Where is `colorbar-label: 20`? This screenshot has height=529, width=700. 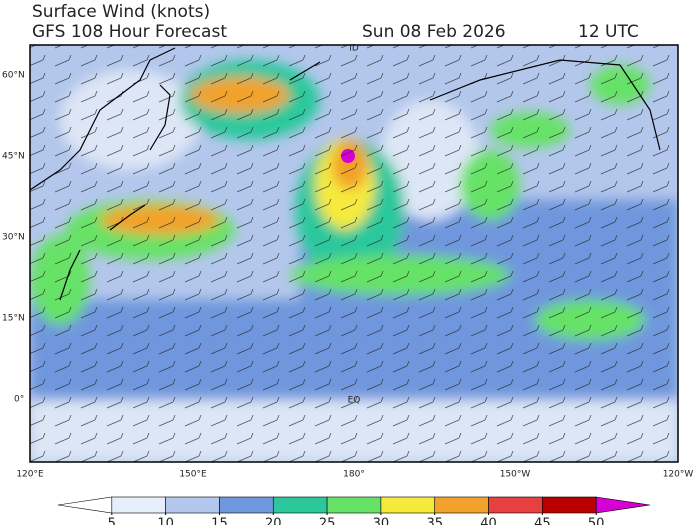
colorbar-label: 20 is located at coordinates (273, 521).